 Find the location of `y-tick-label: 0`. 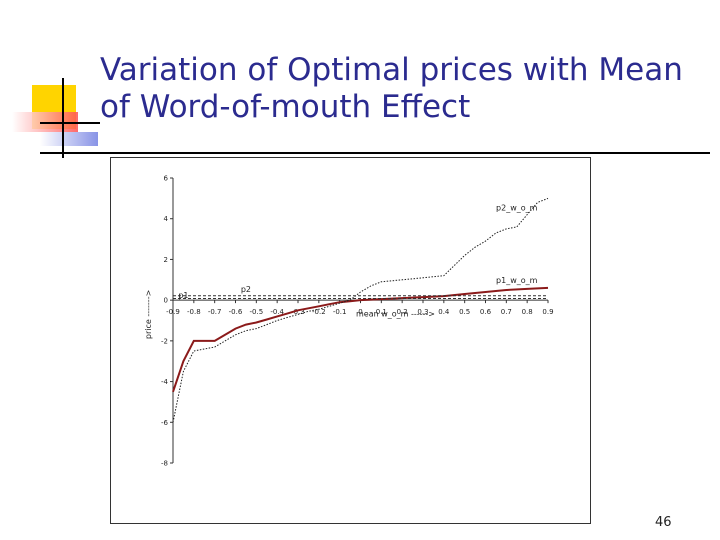

y-tick-label: 0 is located at coordinates (166, 301).